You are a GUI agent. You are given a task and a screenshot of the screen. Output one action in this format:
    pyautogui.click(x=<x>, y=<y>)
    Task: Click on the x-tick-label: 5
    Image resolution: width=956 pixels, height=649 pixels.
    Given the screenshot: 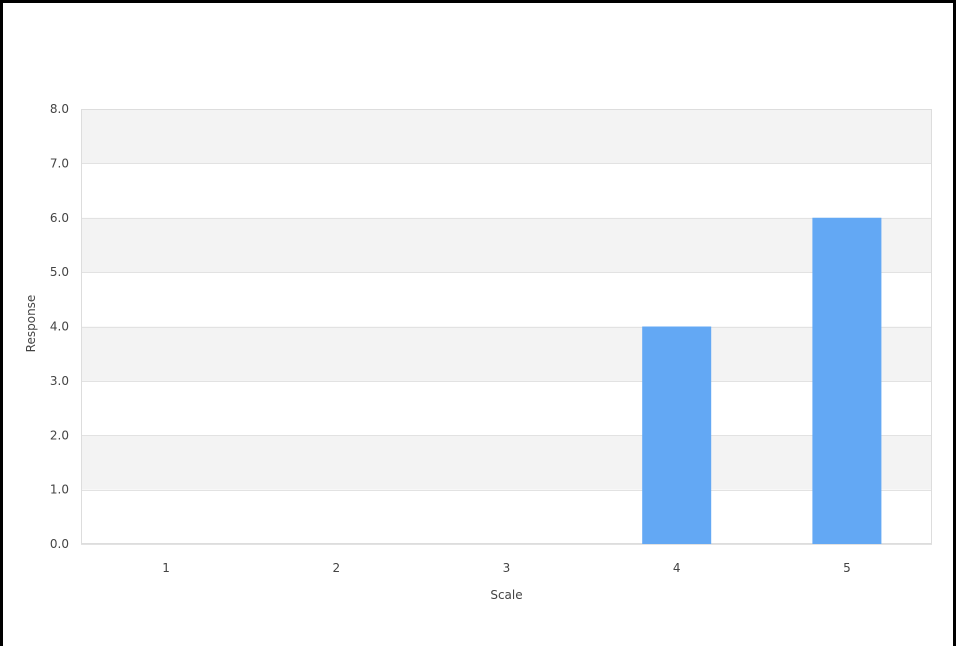 What is the action you would take?
    pyautogui.click(x=847, y=568)
    